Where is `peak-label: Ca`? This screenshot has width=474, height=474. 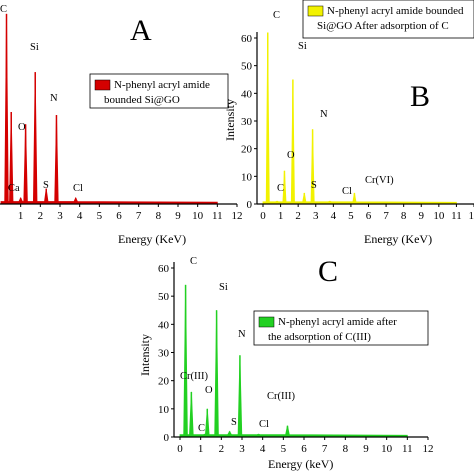
peak-label: Ca is located at coordinates (14, 188).